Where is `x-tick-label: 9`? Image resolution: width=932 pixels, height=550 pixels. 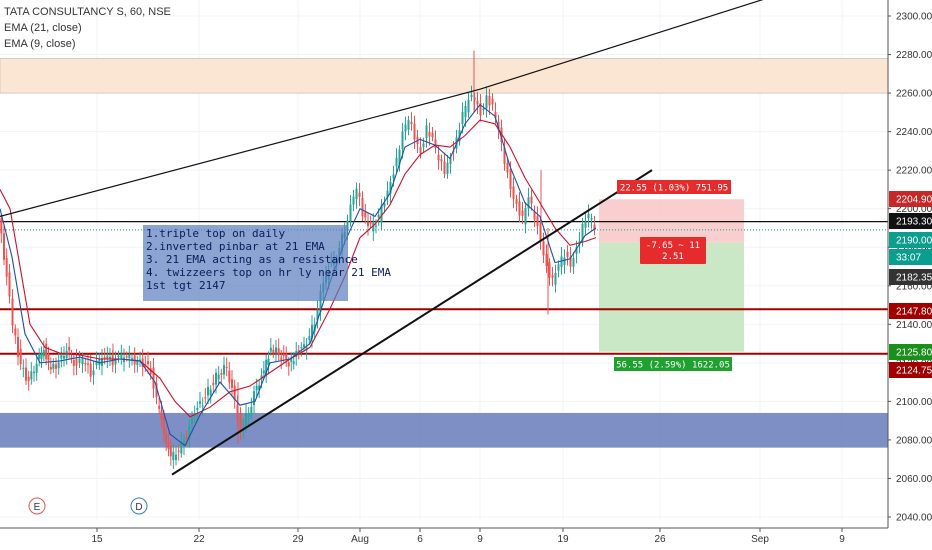
x-tick-label: 9 is located at coordinates (480, 539).